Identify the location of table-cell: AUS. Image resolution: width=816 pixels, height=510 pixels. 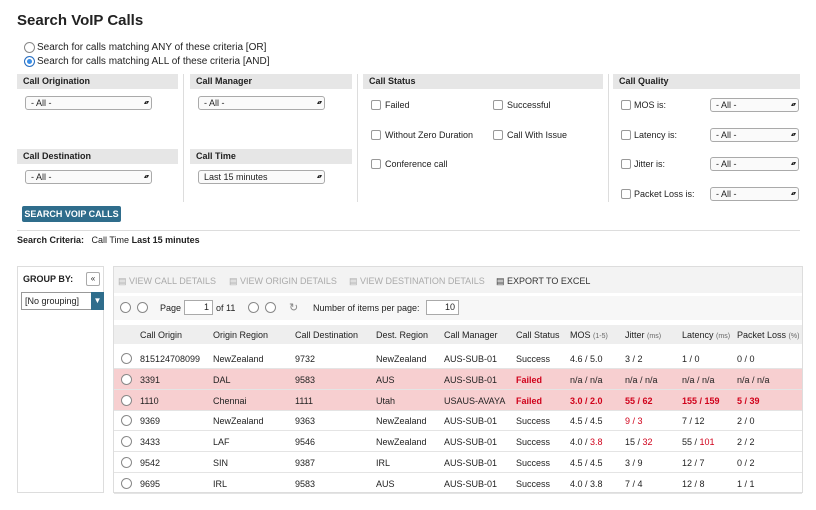
(385, 380).